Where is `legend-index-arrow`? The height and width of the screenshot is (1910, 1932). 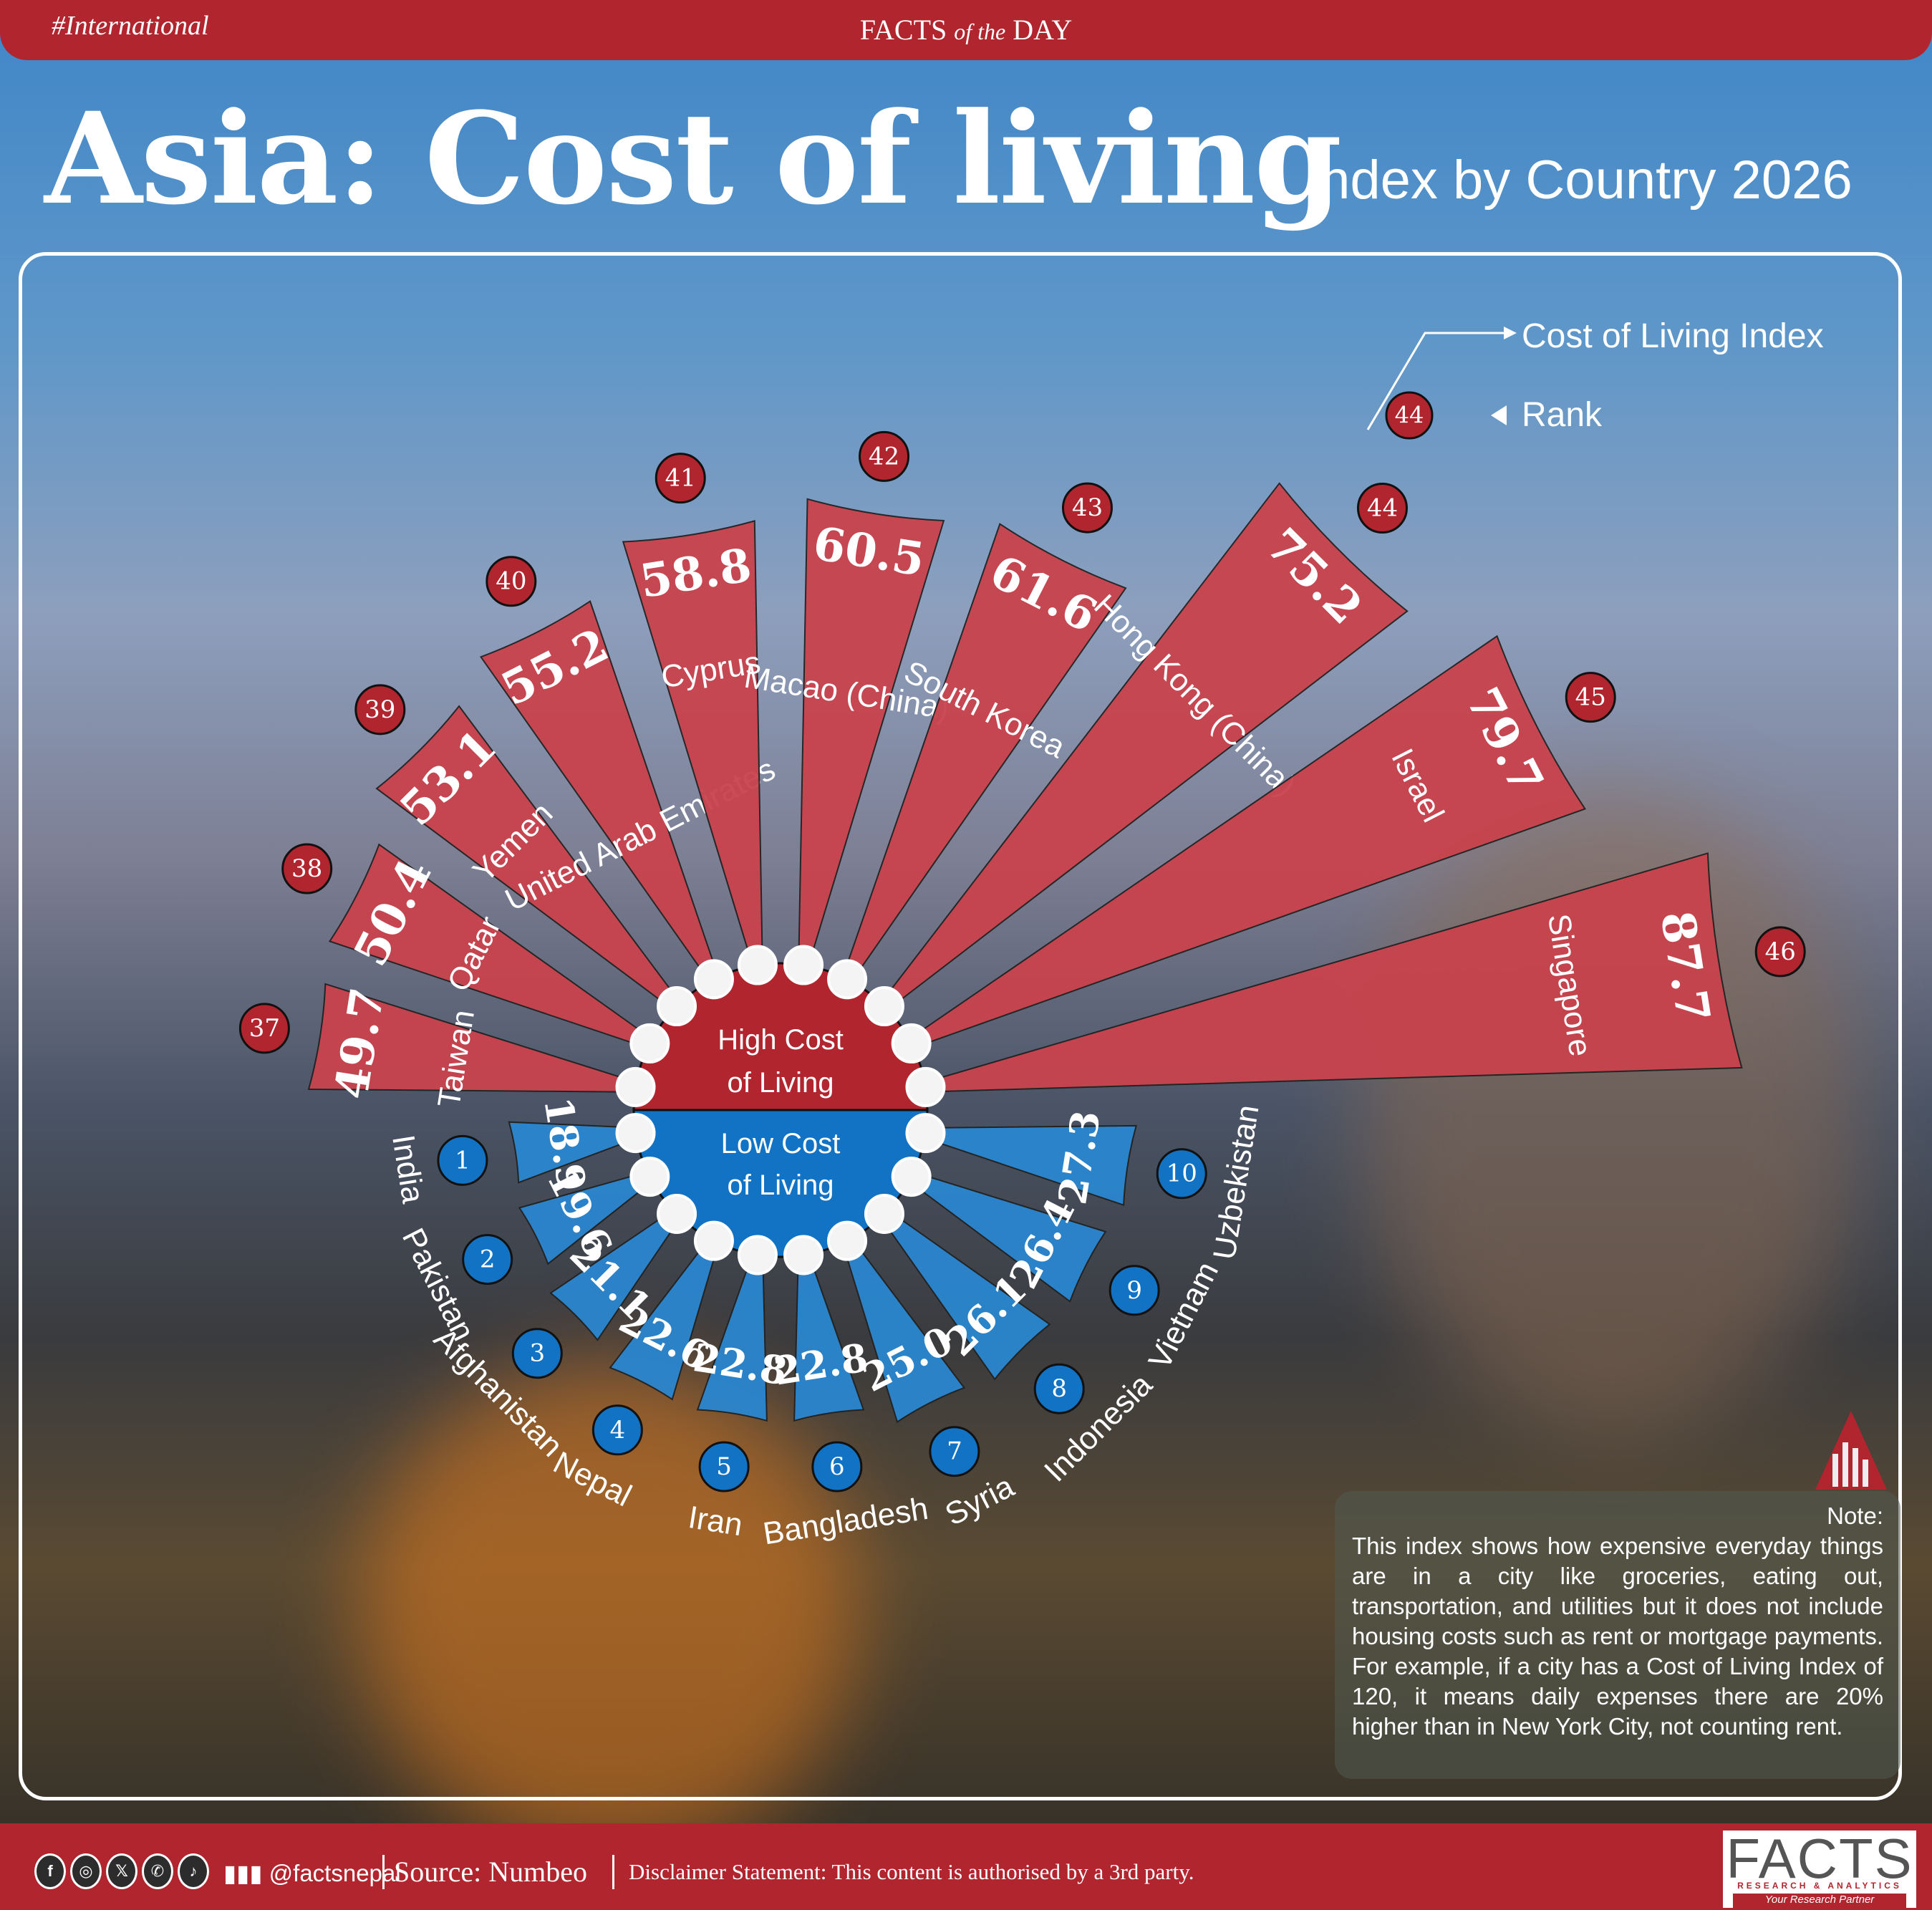
legend-index-arrow is located at coordinates (1435, 381).